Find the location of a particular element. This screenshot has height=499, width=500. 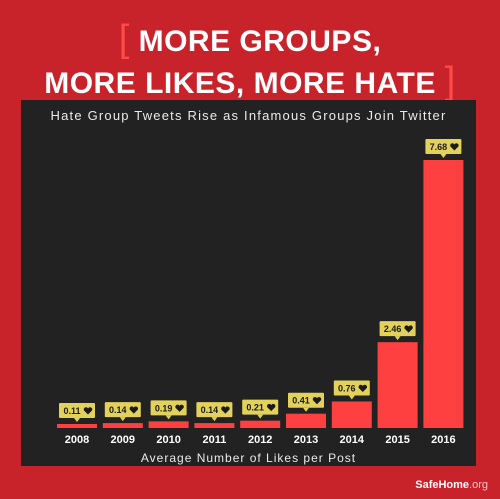

data-label-2011: 0.14 is located at coordinates (210, 410).